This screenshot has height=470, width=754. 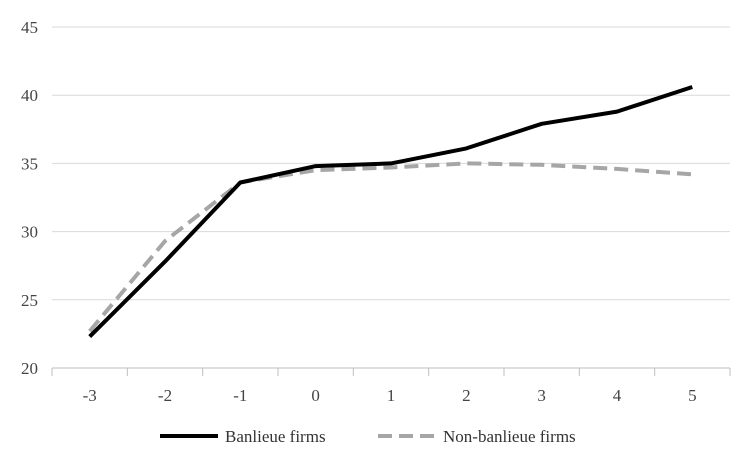 I want to click on x-tick-label: 1, so click(x=391, y=395).